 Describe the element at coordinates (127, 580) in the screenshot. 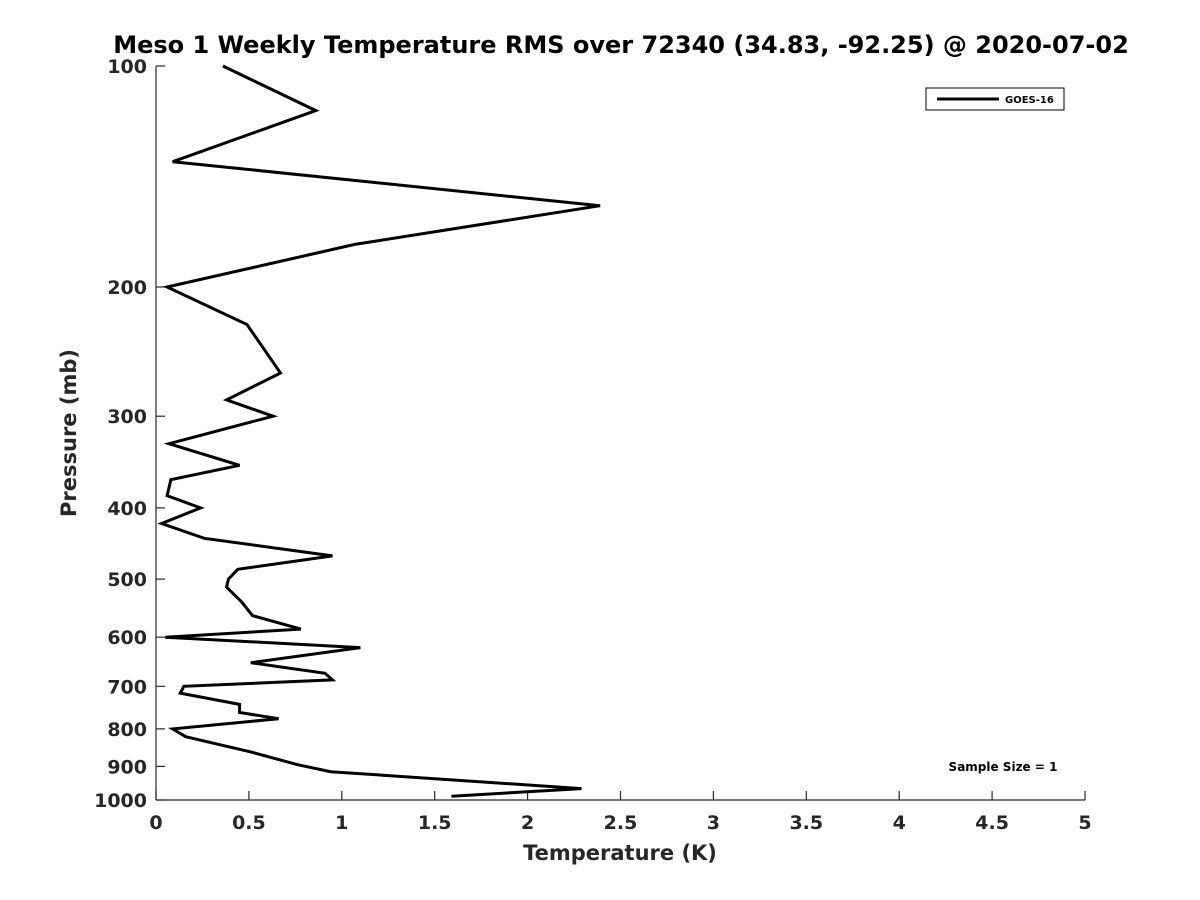

I see `y-tick-label: 500` at that location.